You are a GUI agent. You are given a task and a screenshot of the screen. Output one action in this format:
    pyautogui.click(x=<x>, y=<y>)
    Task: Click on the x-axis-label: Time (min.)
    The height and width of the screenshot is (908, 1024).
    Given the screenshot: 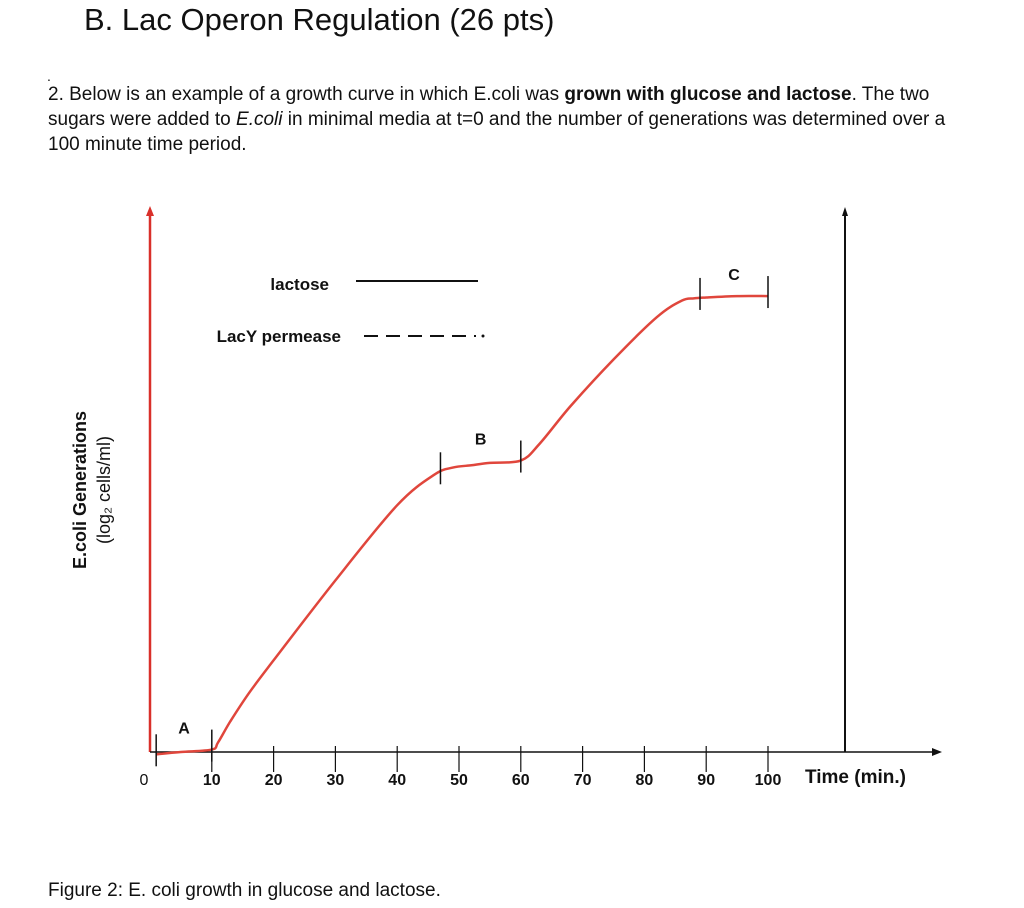 What is the action you would take?
    pyautogui.click(x=855, y=777)
    